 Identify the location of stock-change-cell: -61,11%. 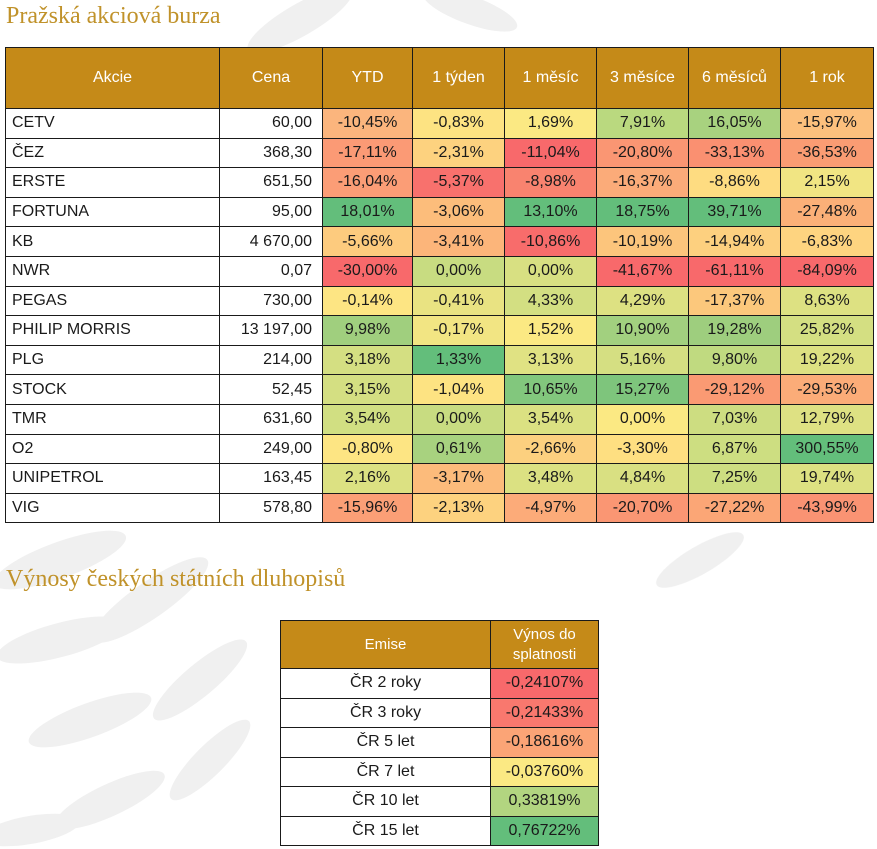
(734, 271).